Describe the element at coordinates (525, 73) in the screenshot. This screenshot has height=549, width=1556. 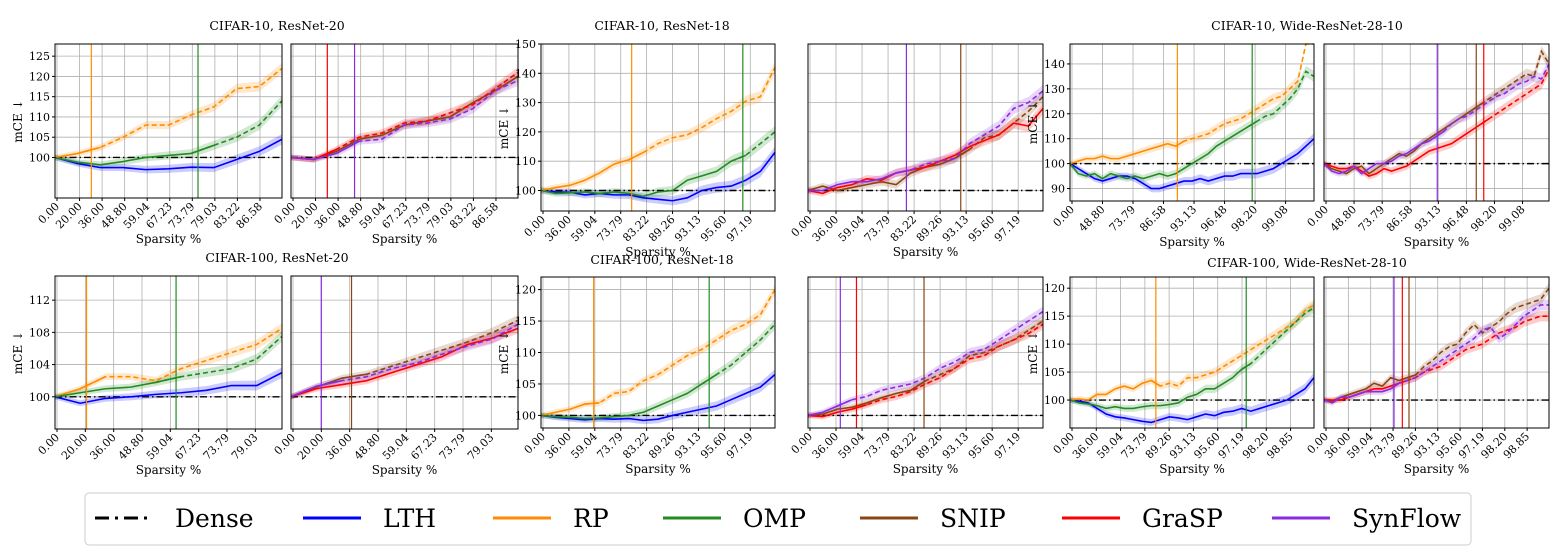
I see `y-tick-label: 140` at that location.